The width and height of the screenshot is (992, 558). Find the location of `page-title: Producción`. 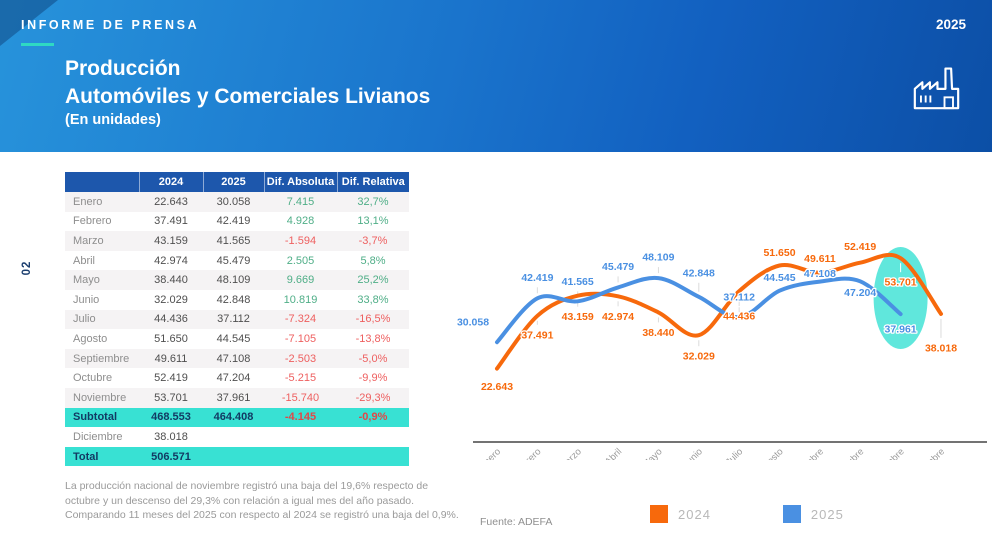

page-title: Producción is located at coordinates (123, 68).